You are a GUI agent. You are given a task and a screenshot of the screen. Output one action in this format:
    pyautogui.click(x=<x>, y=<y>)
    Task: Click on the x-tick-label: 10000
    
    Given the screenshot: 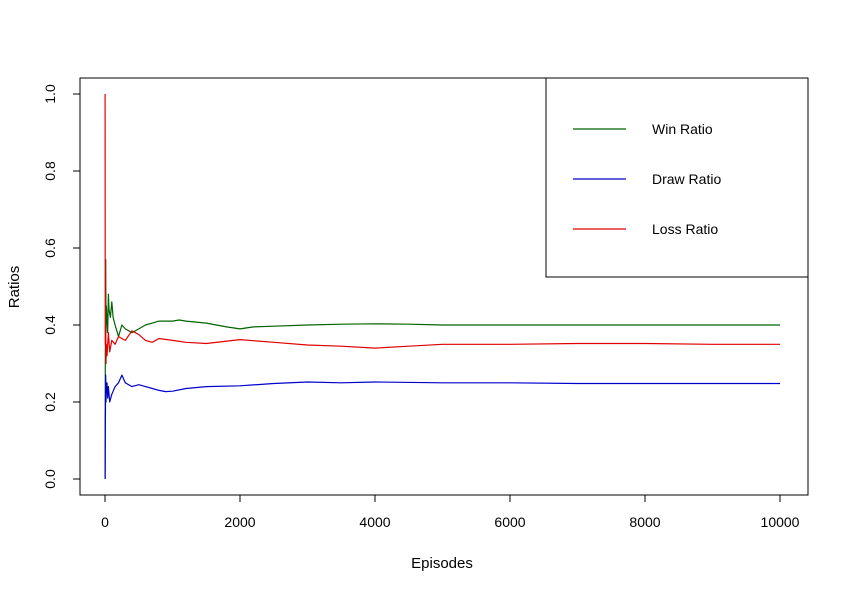 What is the action you would take?
    pyautogui.click(x=780, y=522)
    